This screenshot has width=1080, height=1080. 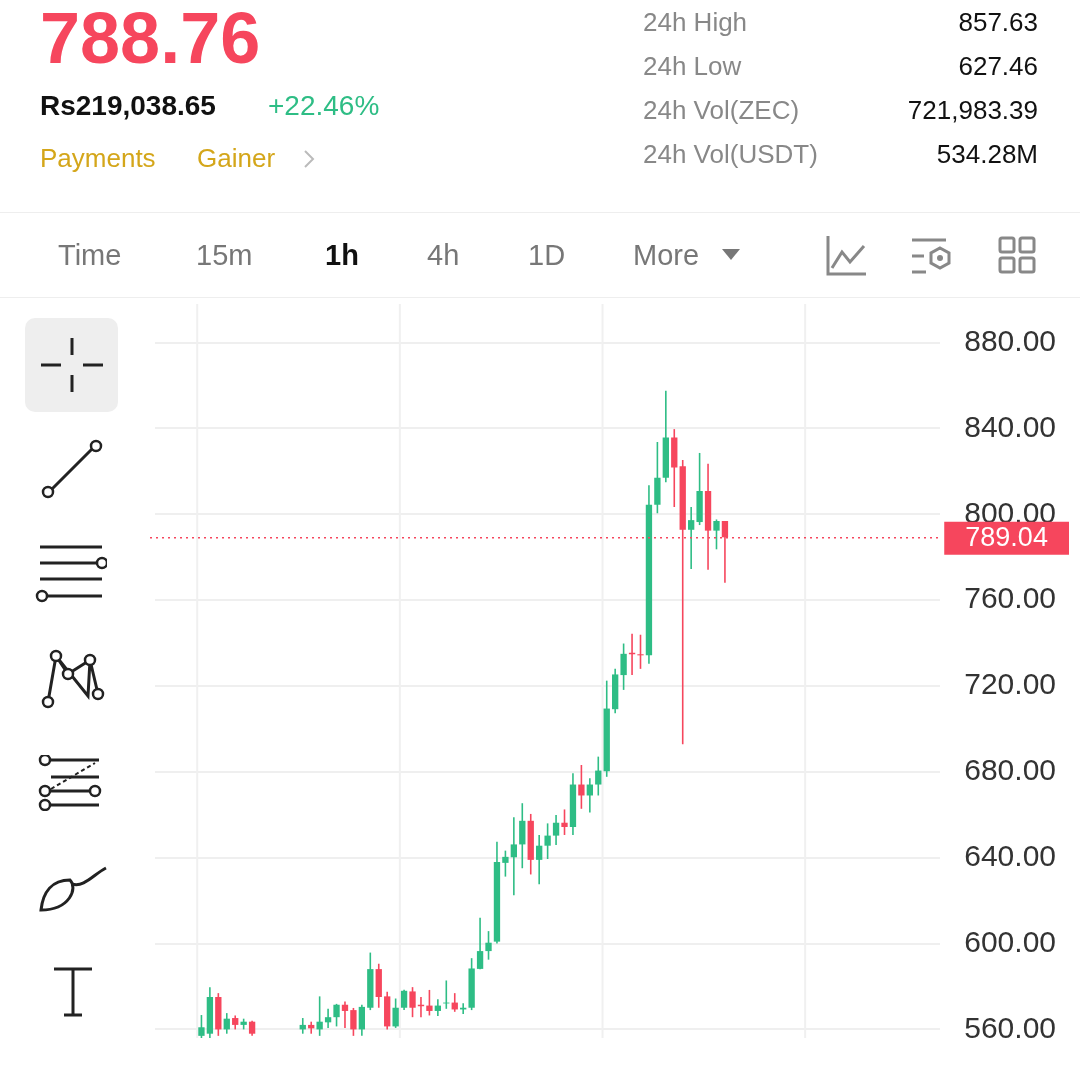 What do you see at coordinates (1006, 537) in the screenshot?
I see `ref-line-label: 789.04` at bounding box center [1006, 537].